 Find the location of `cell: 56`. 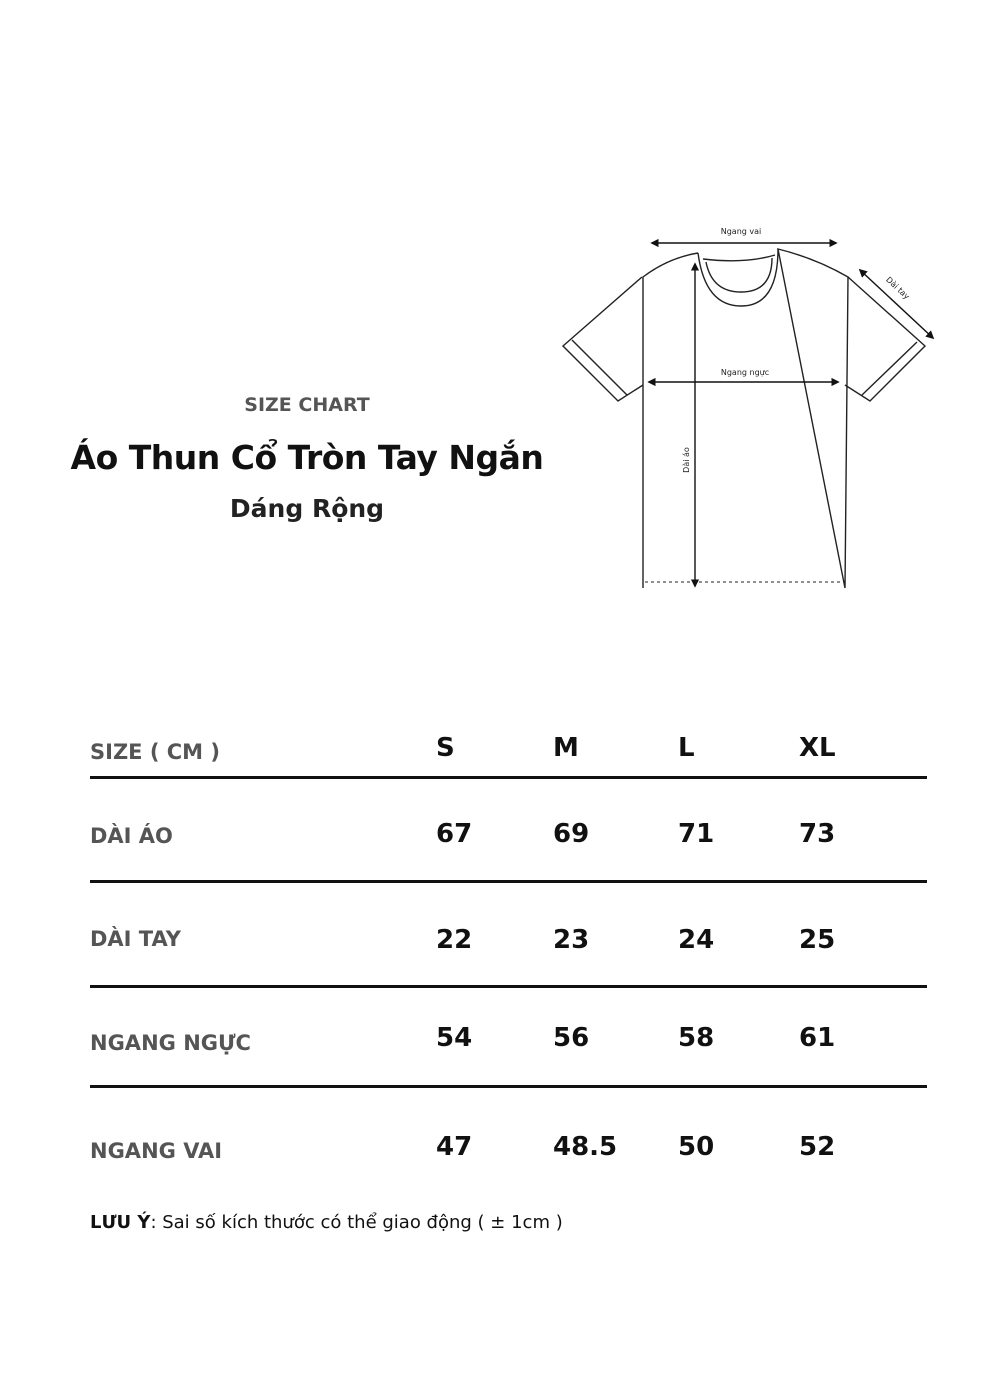

cell: 56 is located at coordinates (571, 1038).